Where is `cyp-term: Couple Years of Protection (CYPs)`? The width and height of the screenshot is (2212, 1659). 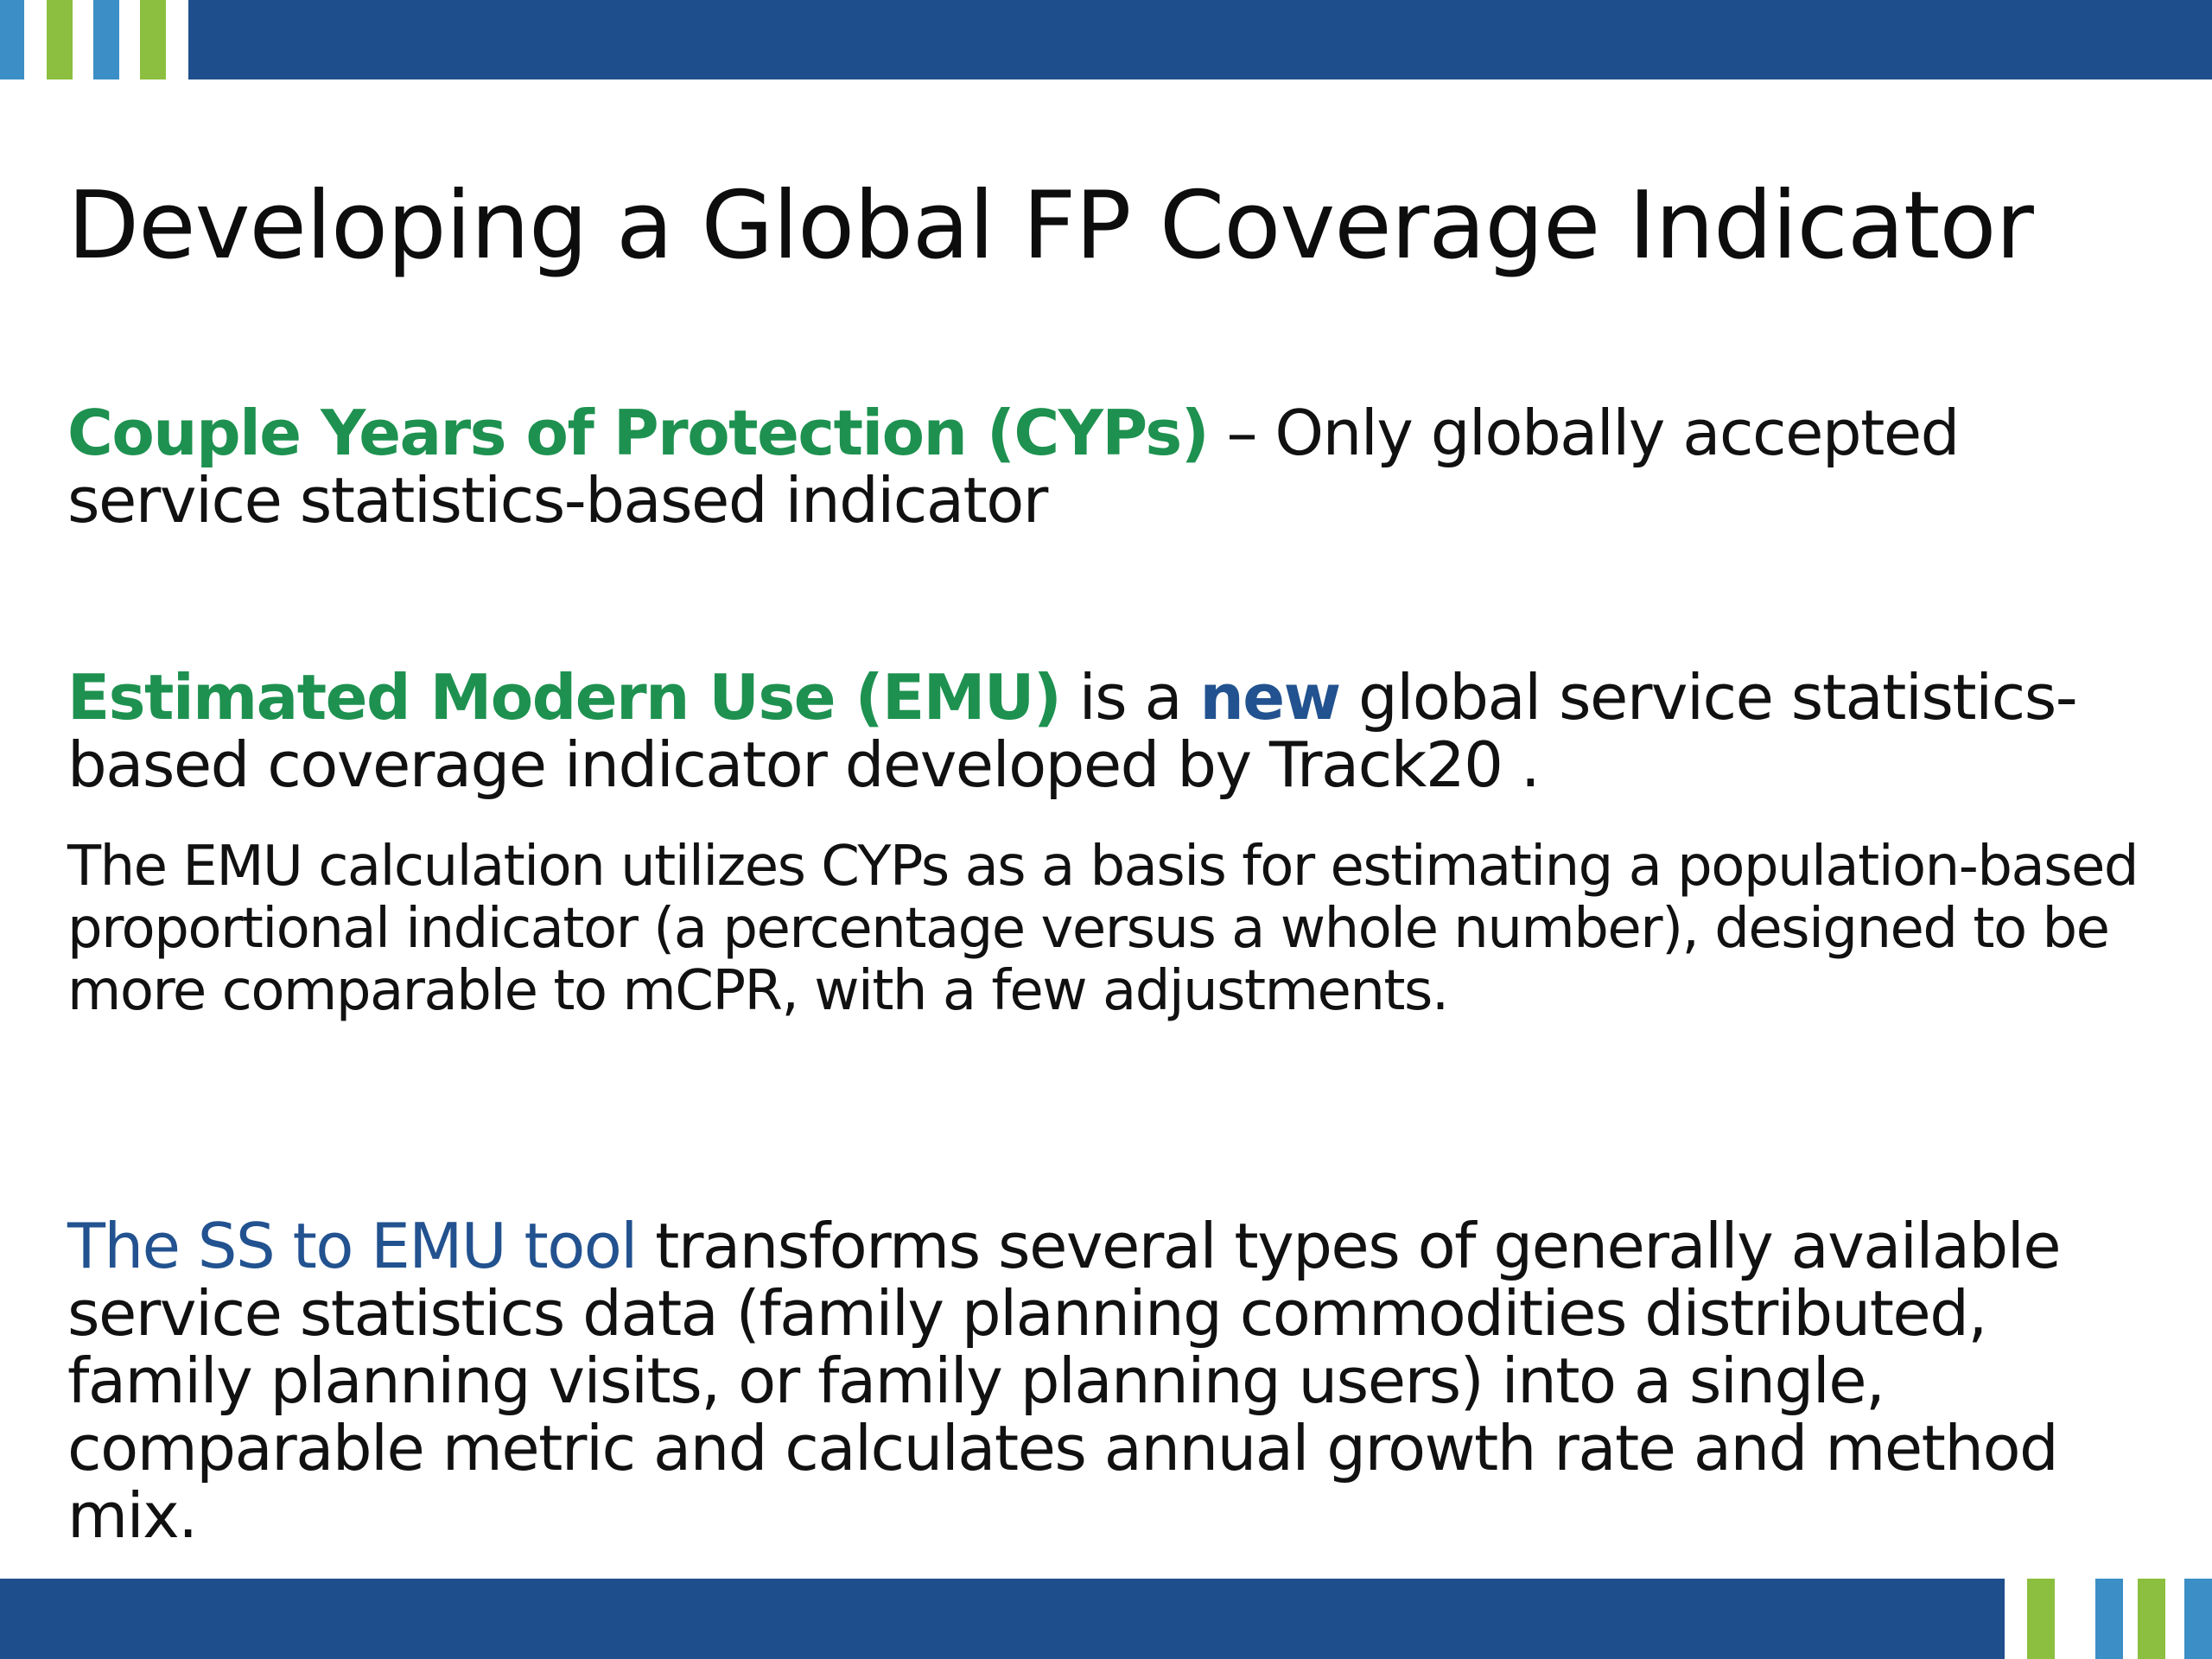 cyp-term: Couple Years of Protection (CYPs) is located at coordinates (638, 433).